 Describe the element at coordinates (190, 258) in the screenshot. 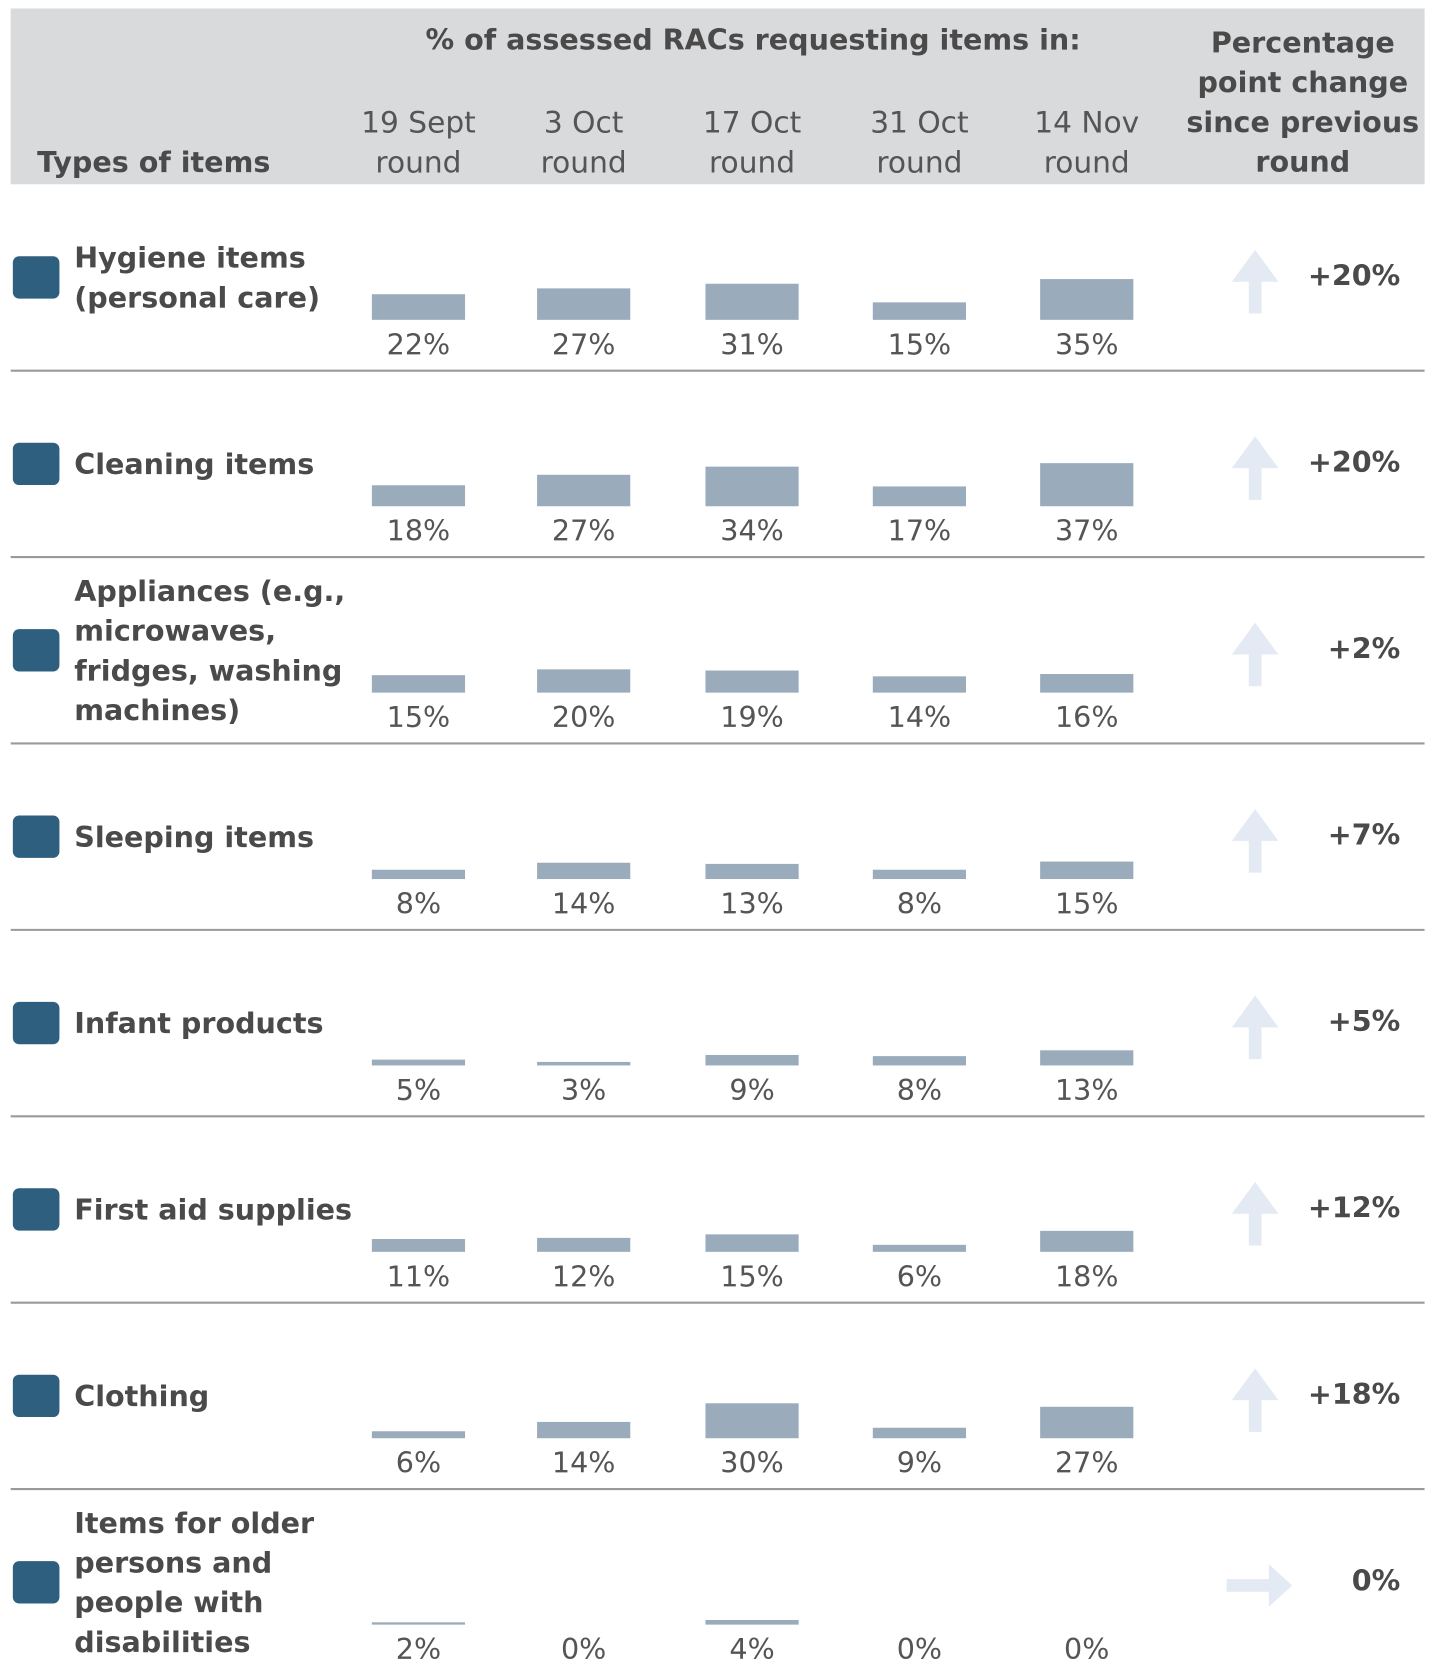

I see `row-label: Hygiene items` at that location.